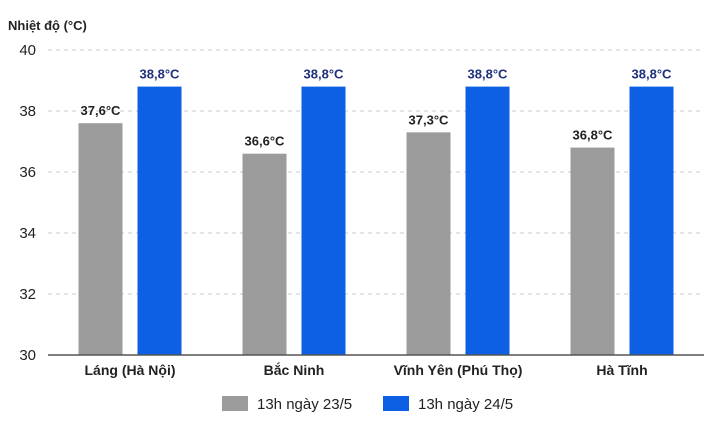 Image resolution: width=720 pixels, height=433 pixels. Describe the element at coordinates (27, 233) in the screenshot. I see `y-tick-label: 34` at that location.